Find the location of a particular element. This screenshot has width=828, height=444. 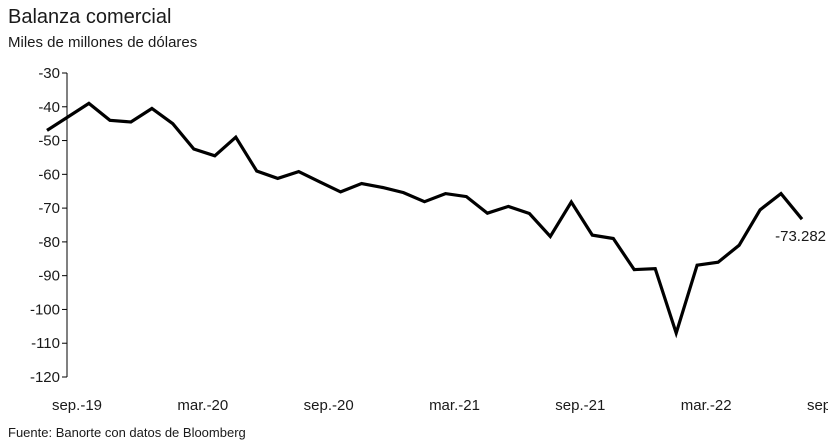

x-tick-label: mar.-22 is located at coordinates (706, 405).